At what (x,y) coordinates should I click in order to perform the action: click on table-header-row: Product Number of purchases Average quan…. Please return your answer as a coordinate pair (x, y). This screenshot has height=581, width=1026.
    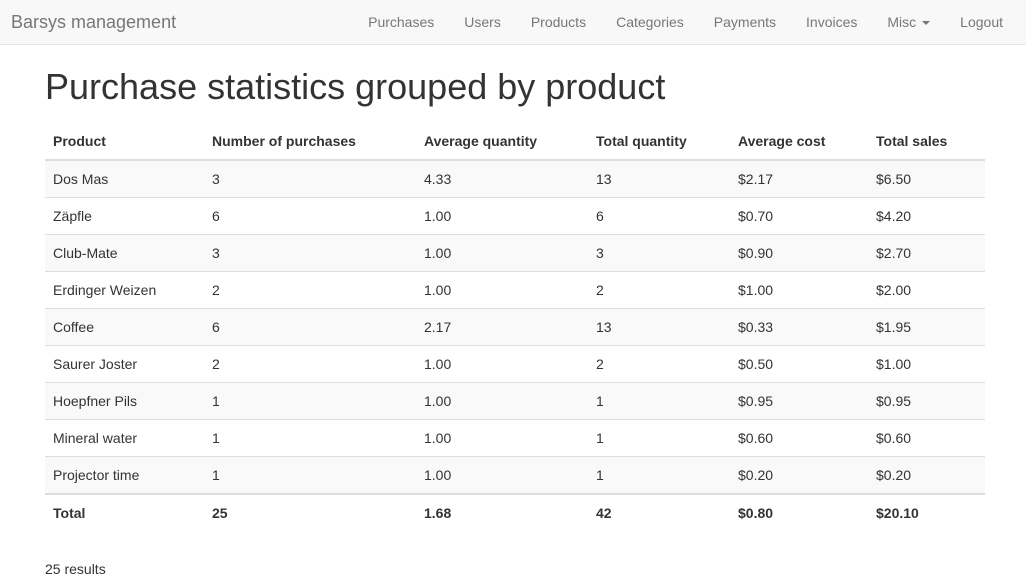
    Looking at the image, I should click on (515, 141).